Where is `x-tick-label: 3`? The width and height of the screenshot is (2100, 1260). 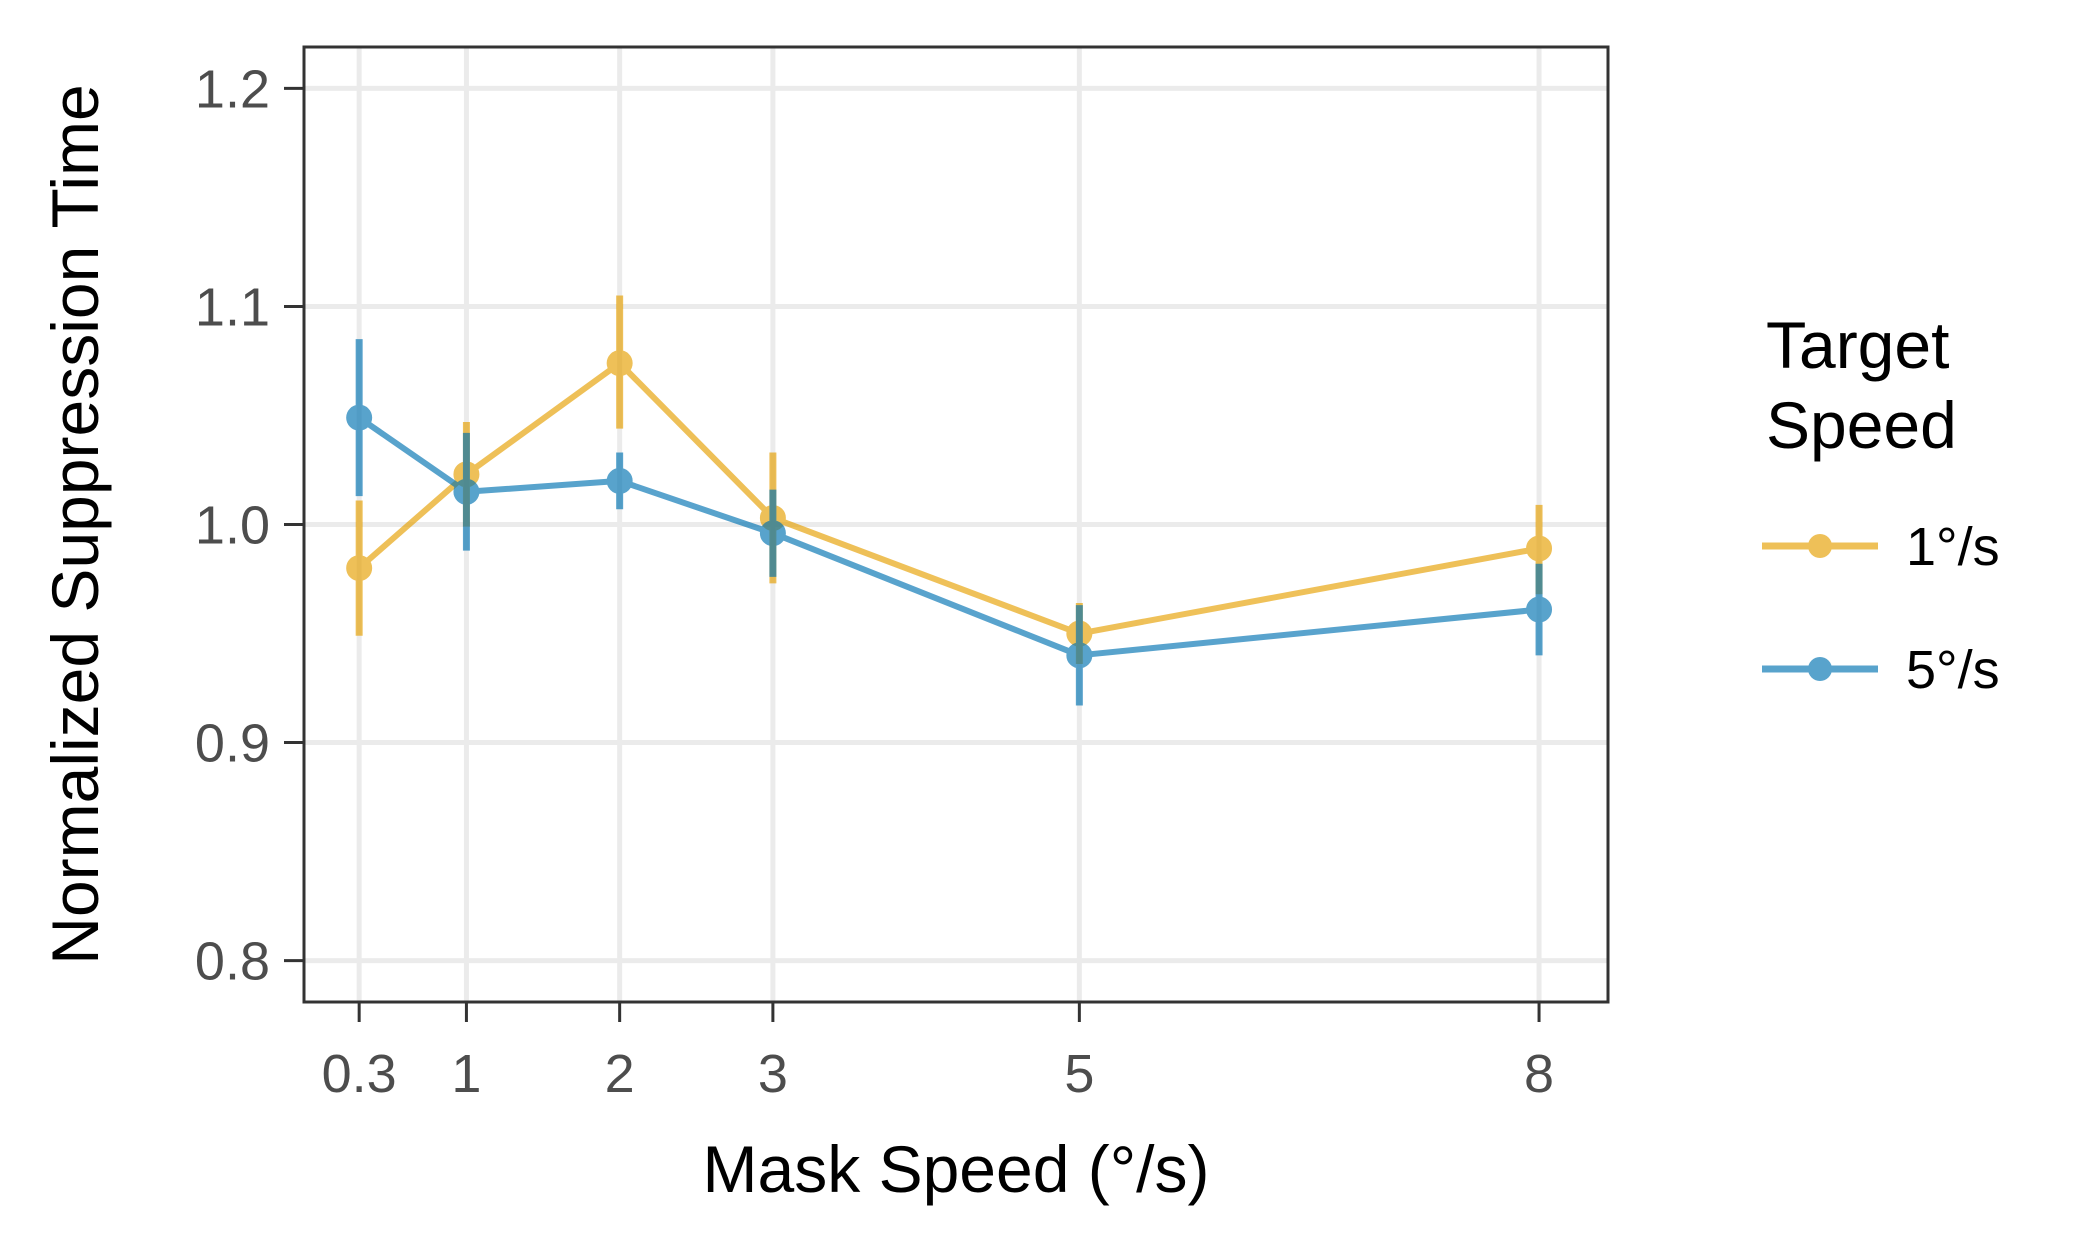 x-tick-label: 3 is located at coordinates (773, 1074).